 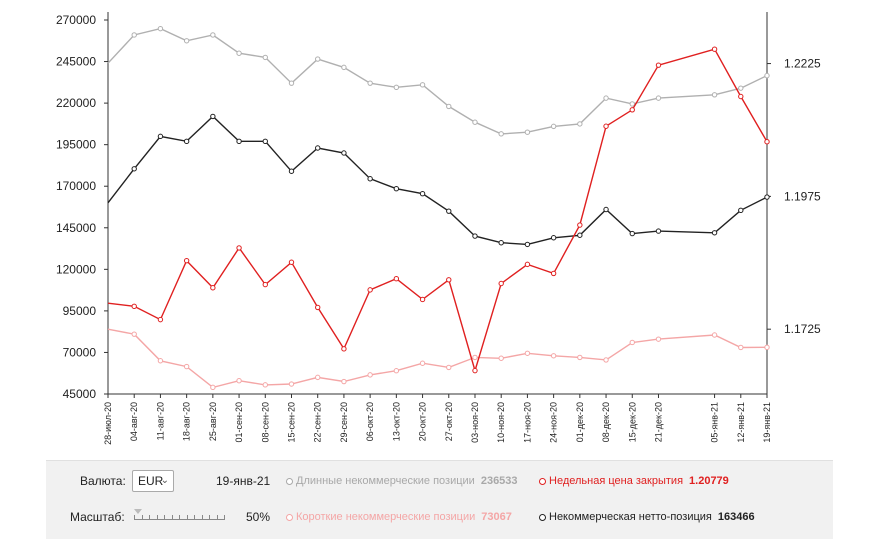 I want to click on legend-net-marker-icon, so click(x=542, y=517).